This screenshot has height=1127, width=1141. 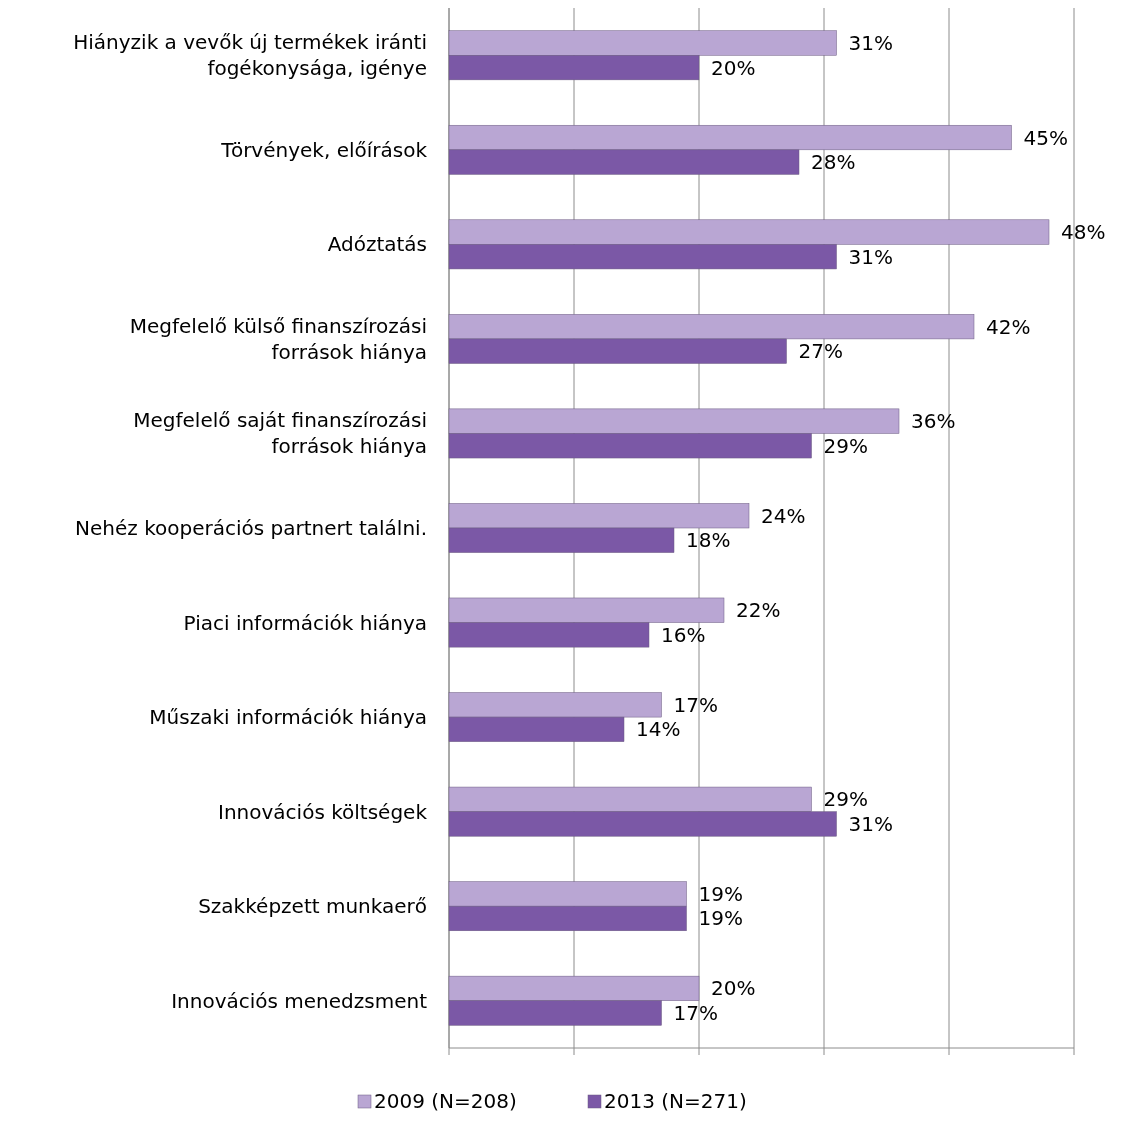 I want to click on data-label: 18%, so click(x=708, y=540).